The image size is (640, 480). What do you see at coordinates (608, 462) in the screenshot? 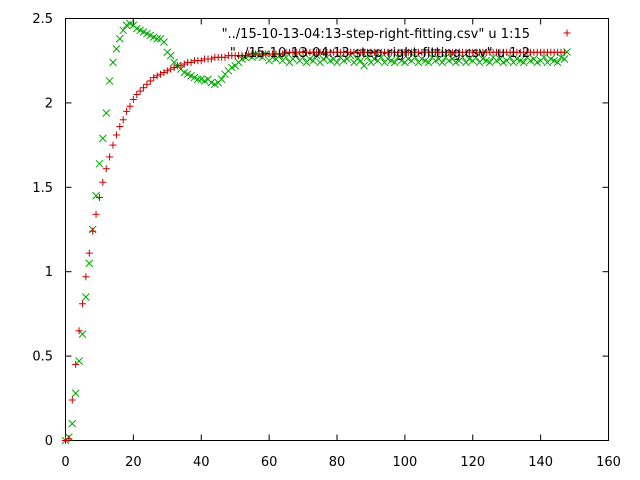
I see `x-tick-label: 160` at bounding box center [608, 462].